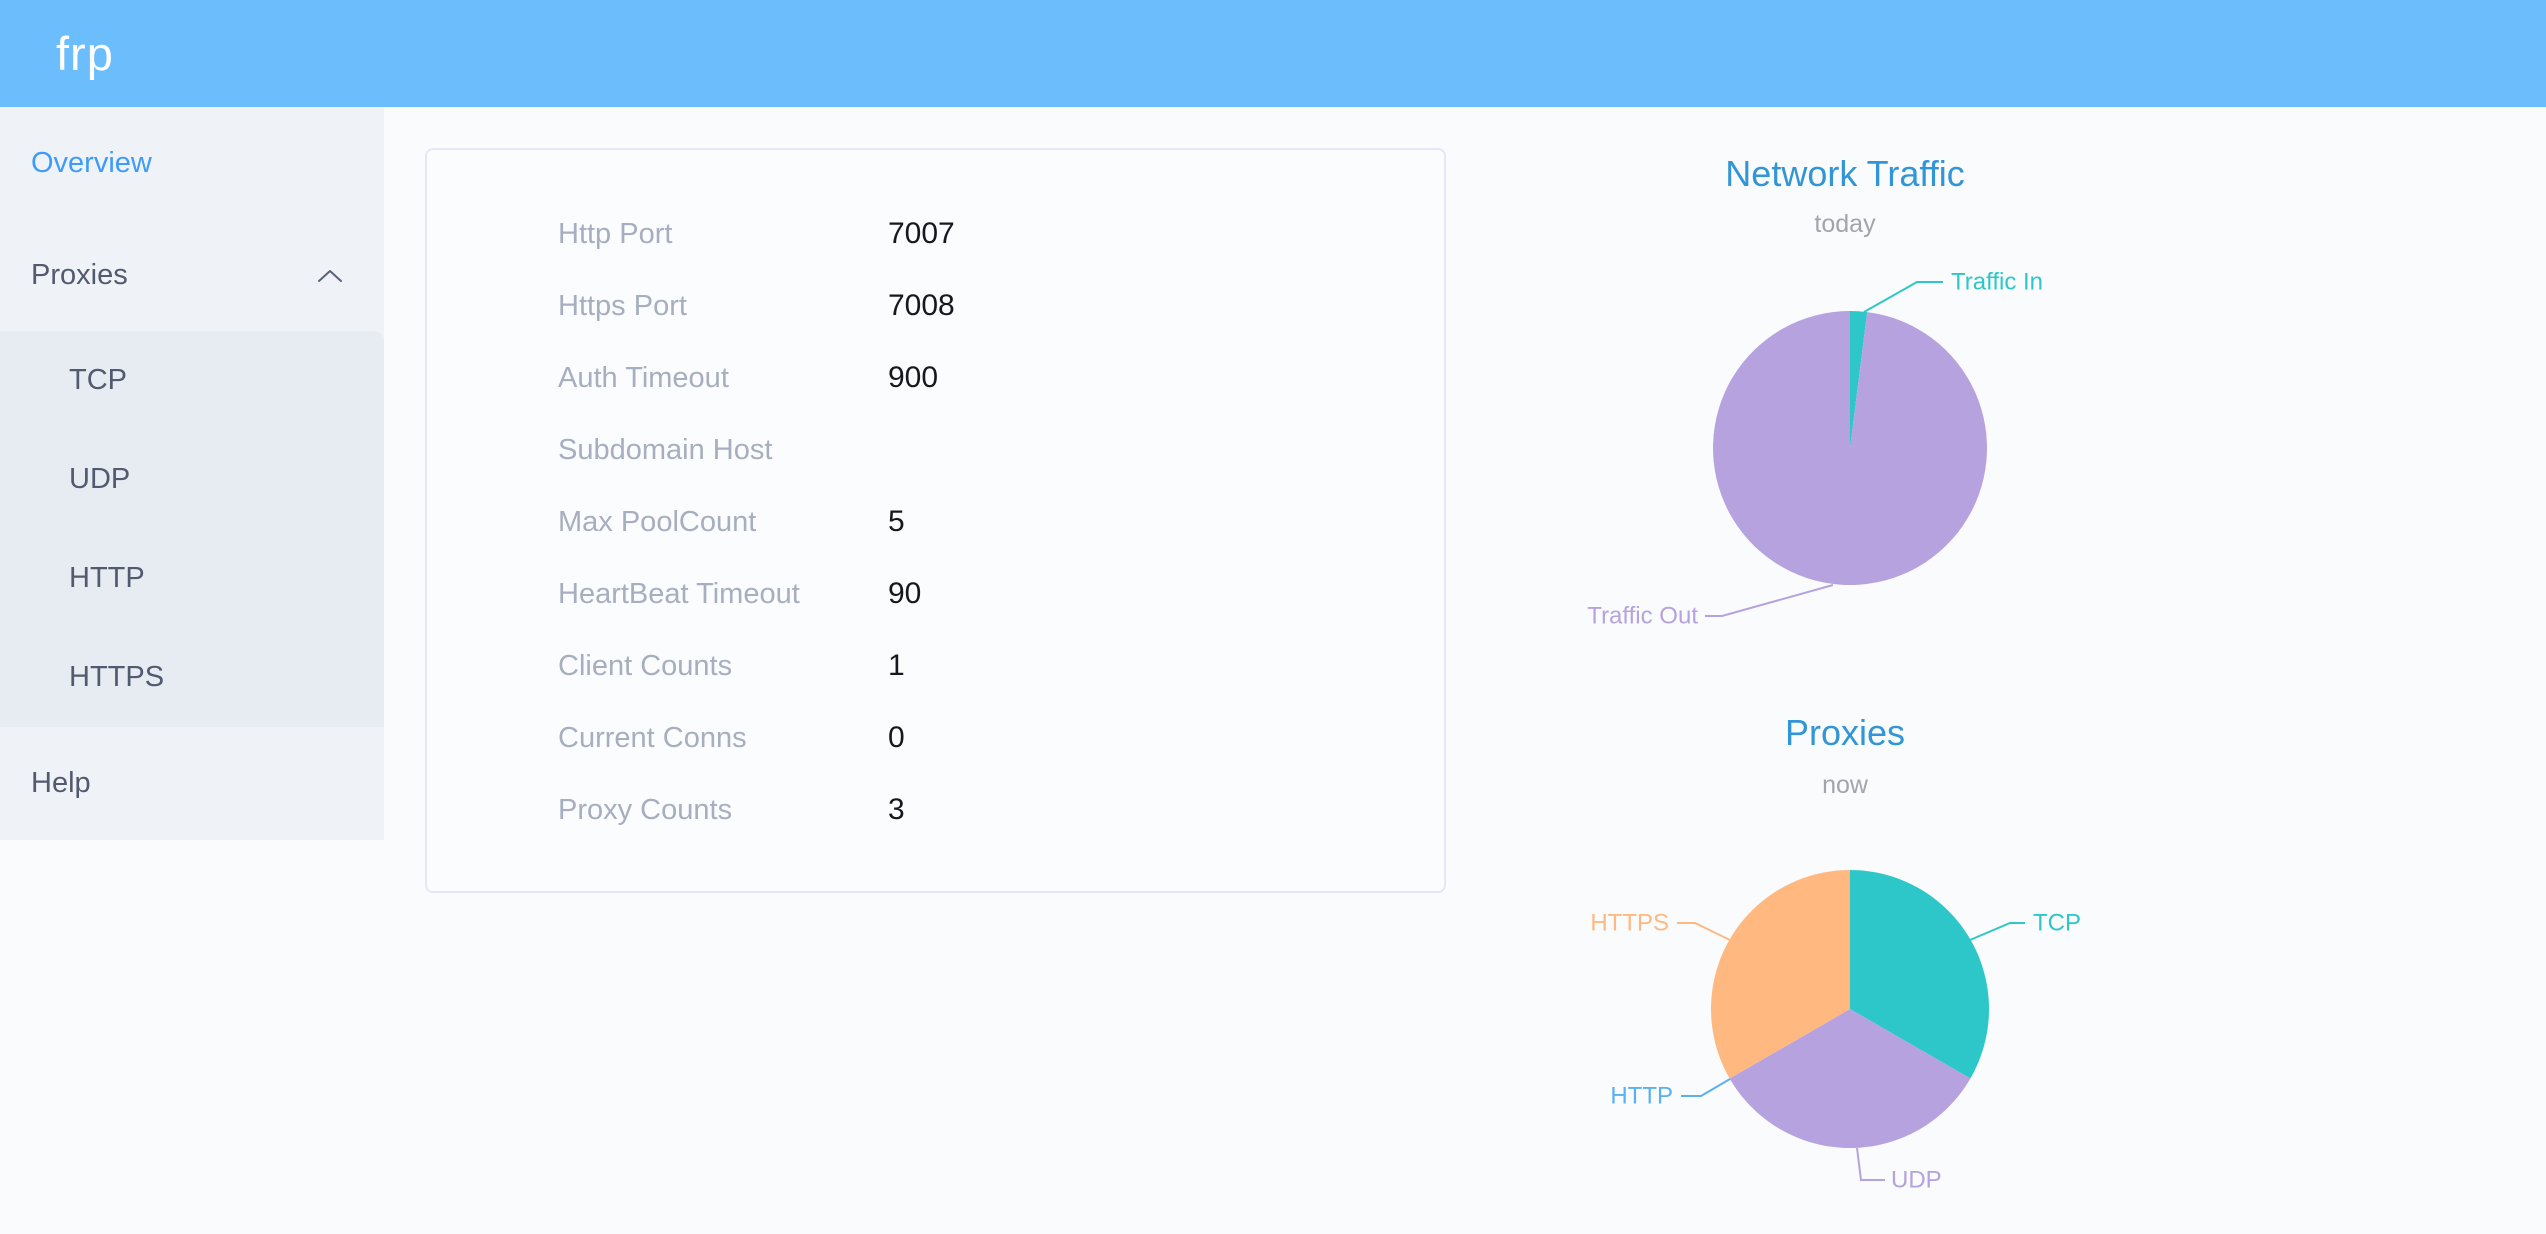  Describe the element at coordinates (1704, 931) in the screenshot. I see `leader-line-https` at that location.